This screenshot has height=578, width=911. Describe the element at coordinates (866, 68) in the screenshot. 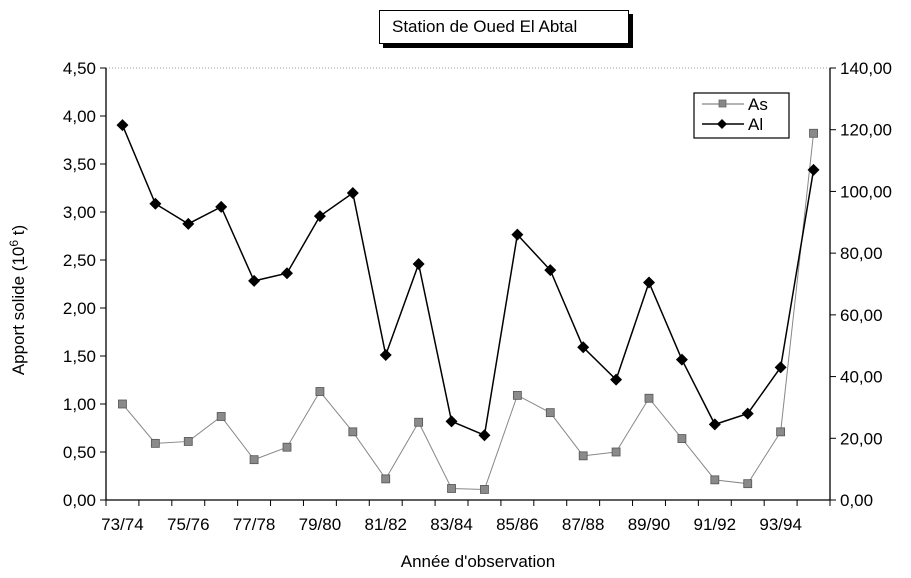

I see `right-tick-label: 140,00` at that location.